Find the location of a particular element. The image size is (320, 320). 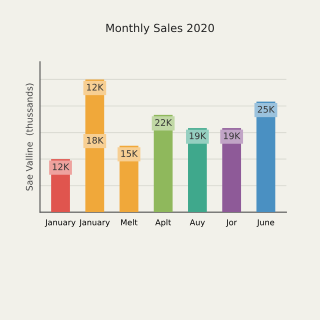

x-tick-label: Auy is located at coordinates (197, 223).